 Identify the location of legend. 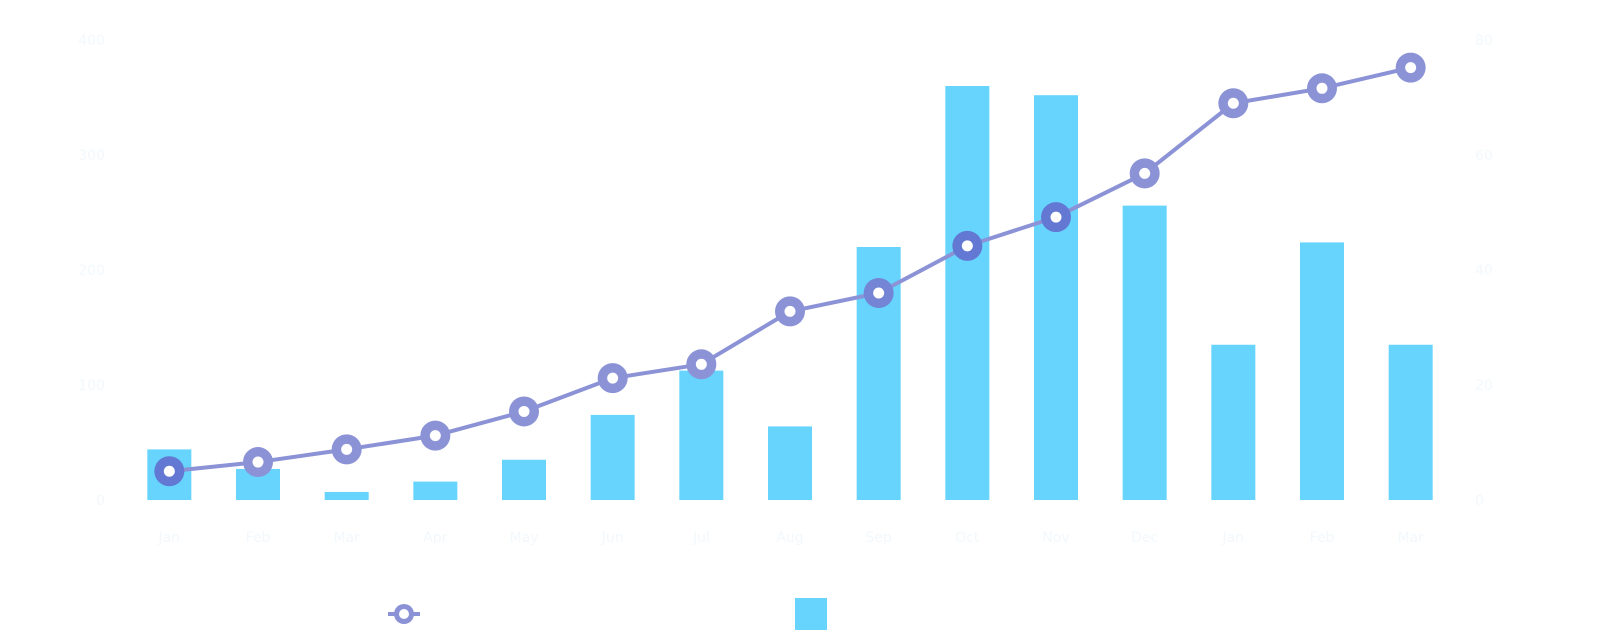
(607, 614).